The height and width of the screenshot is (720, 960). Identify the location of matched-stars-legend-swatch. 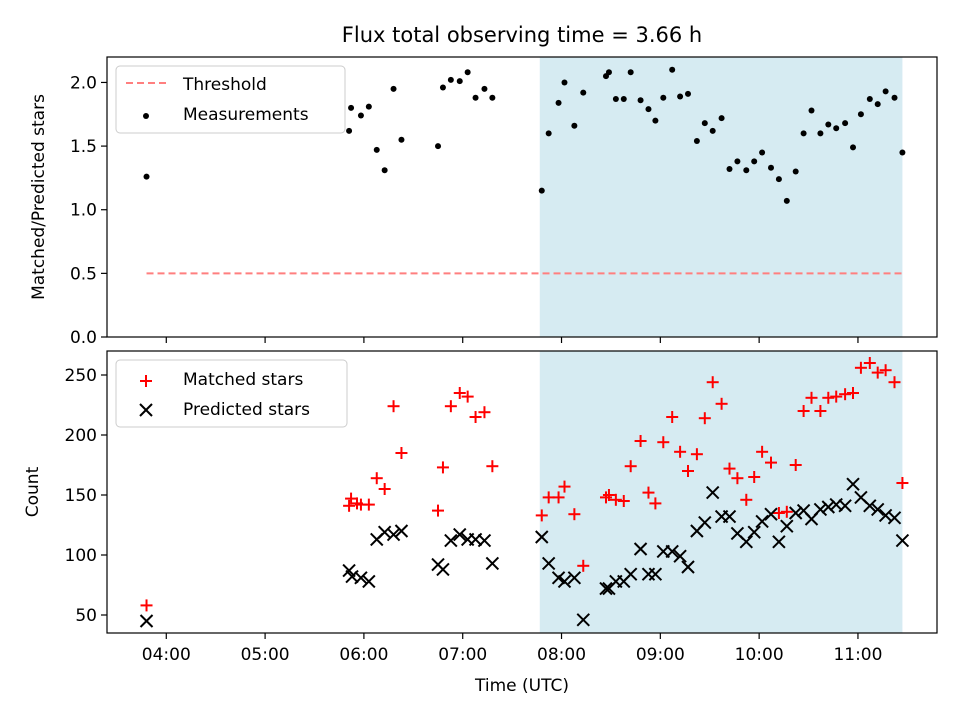
(146, 381).